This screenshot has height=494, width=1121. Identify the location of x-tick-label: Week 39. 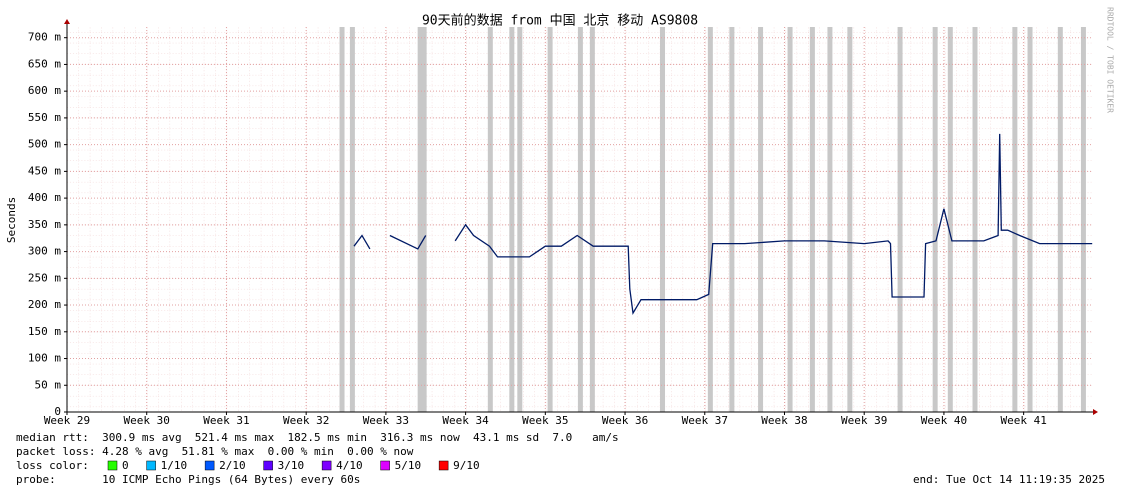
(864, 420).